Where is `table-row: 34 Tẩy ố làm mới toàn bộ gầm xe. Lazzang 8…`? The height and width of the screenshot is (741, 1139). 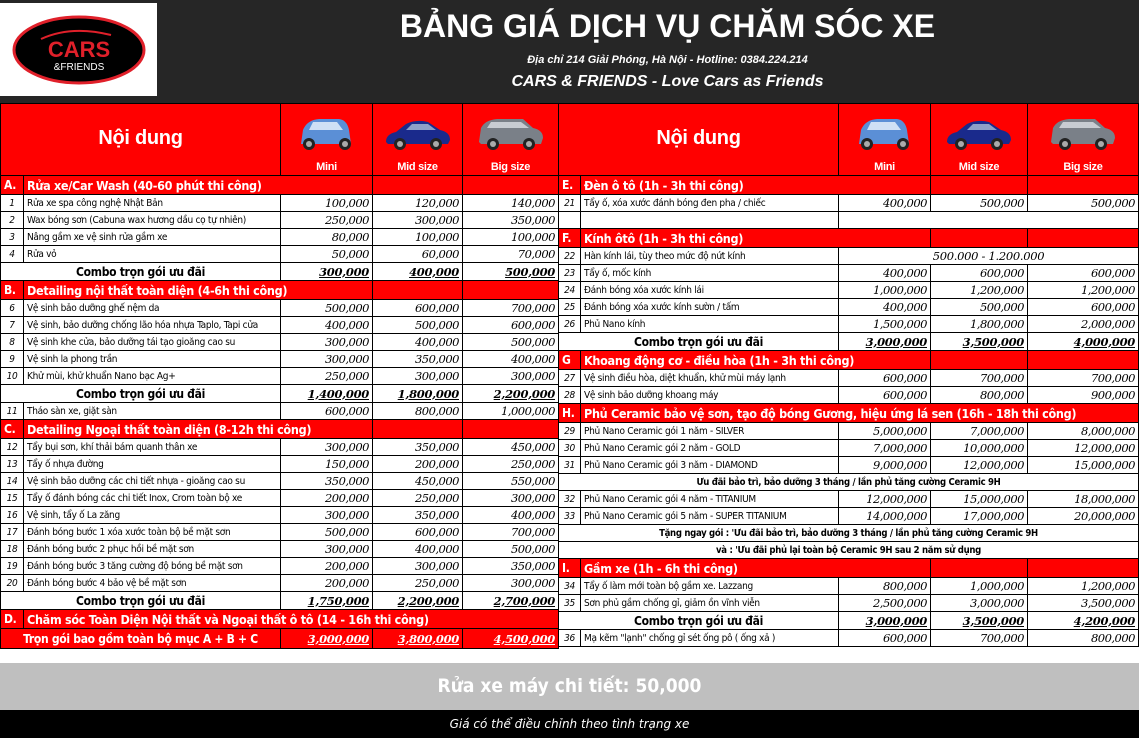 table-row: 34 Tẩy ố làm mới toàn bộ gầm xe. Lazzang 8… is located at coordinates (848, 586).